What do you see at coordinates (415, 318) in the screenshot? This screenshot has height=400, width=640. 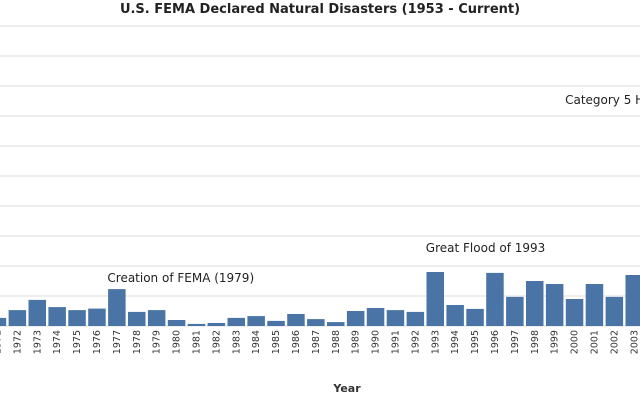 I see `bar-1992` at bounding box center [415, 318].